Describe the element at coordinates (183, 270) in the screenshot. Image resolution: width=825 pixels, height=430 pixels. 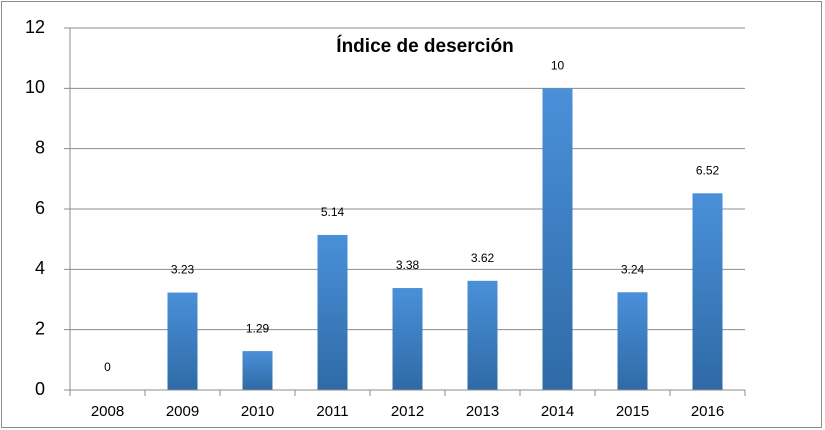
I see `data-label: 3.23` at that location.